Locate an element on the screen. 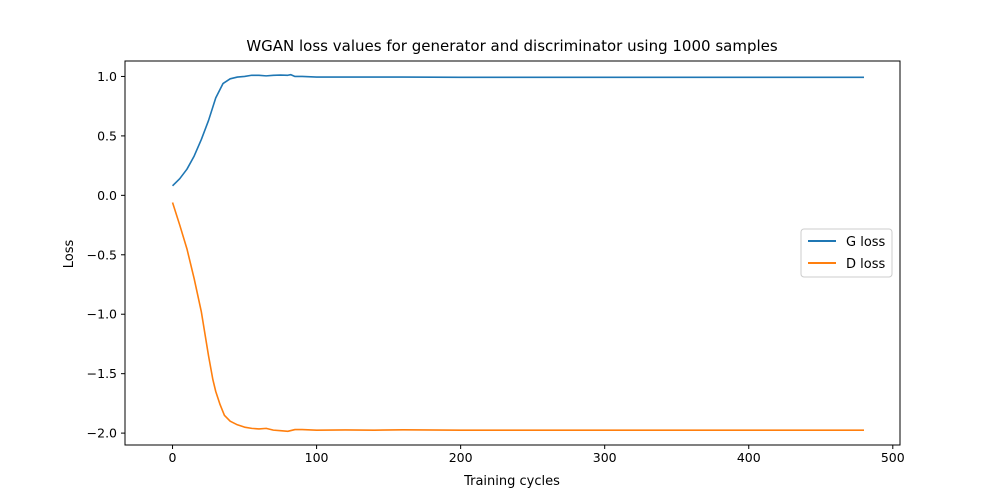 Image resolution: width=1000 pixels, height=500 pixels. x-tick-label-300: 300 is located at coordinates (605, 457).